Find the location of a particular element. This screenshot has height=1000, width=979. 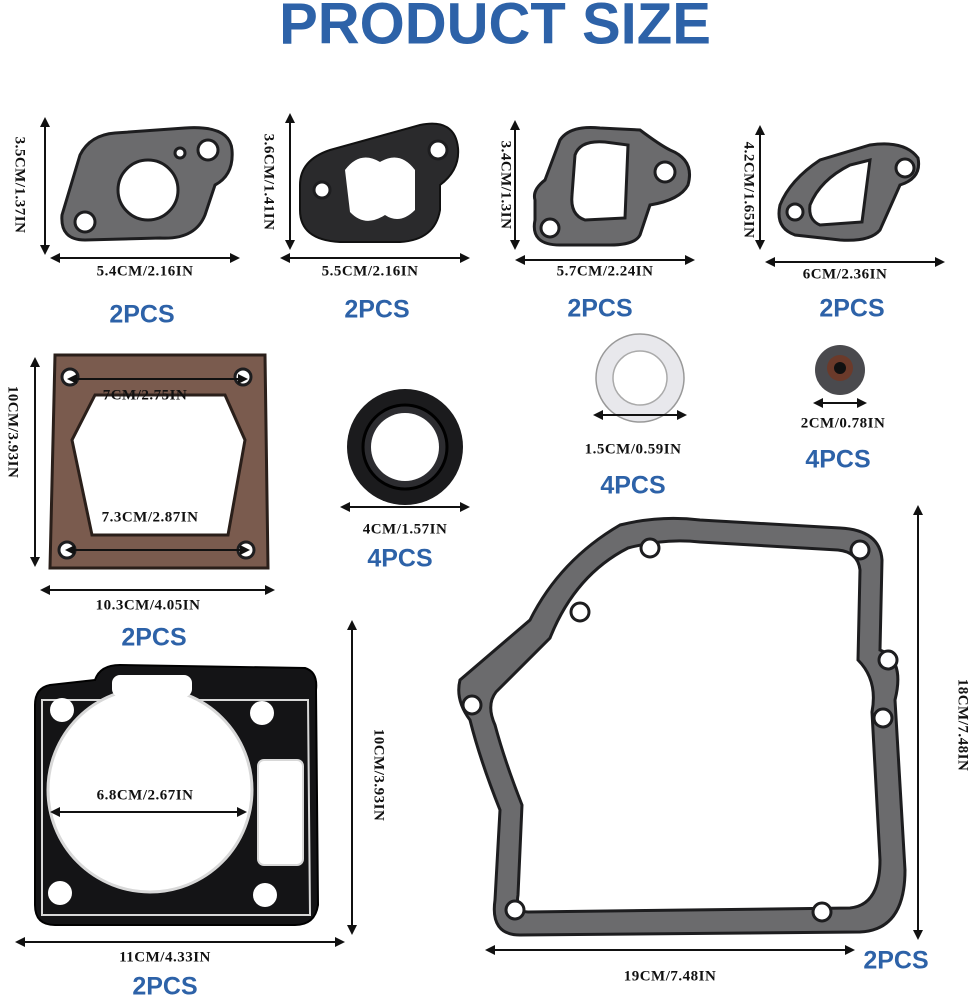

washer is located at coordinates (640, 378).